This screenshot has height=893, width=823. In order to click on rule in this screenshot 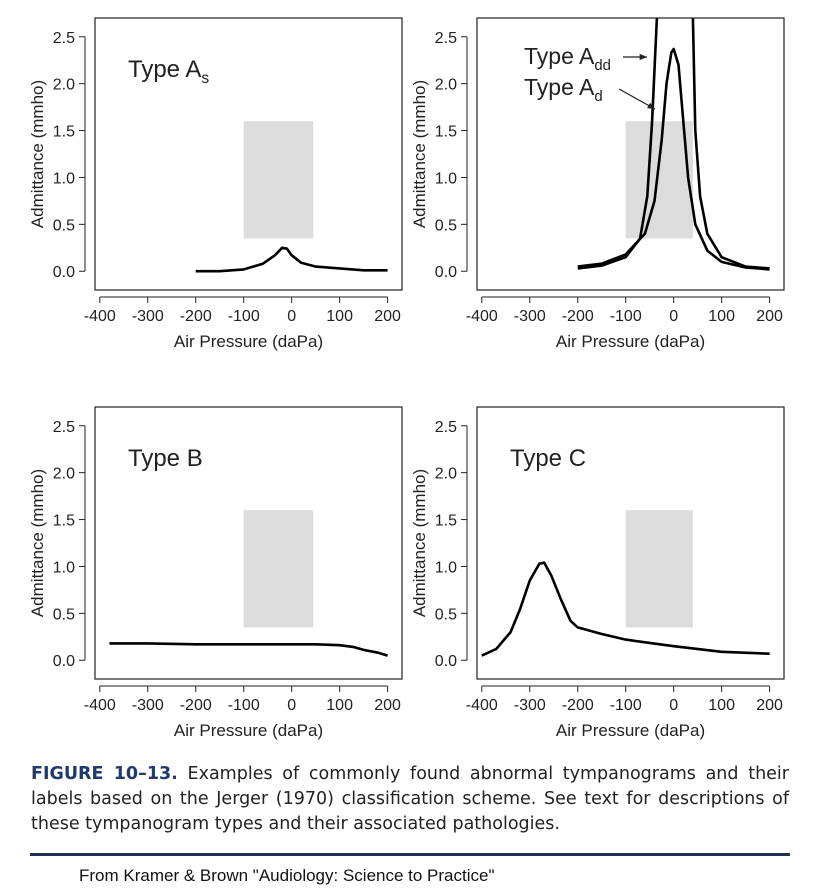, I will do `click(410, 854)`.